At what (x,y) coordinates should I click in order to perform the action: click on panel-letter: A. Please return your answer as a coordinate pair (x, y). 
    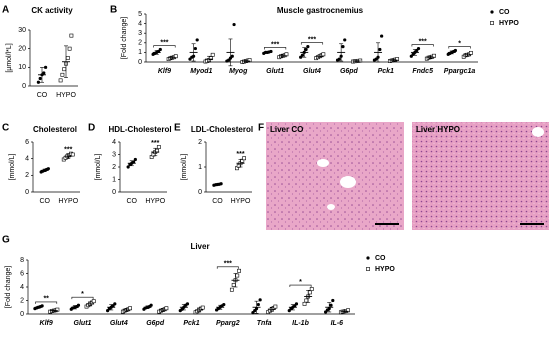
    Looking at the image, I should click on (5, 10).